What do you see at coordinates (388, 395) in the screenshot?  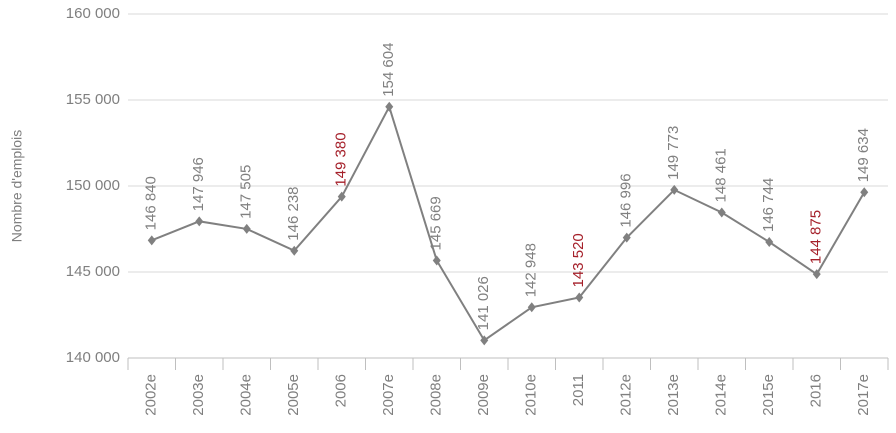 I see `x-tick-label: 2007e` at bounding box center [388, 395].